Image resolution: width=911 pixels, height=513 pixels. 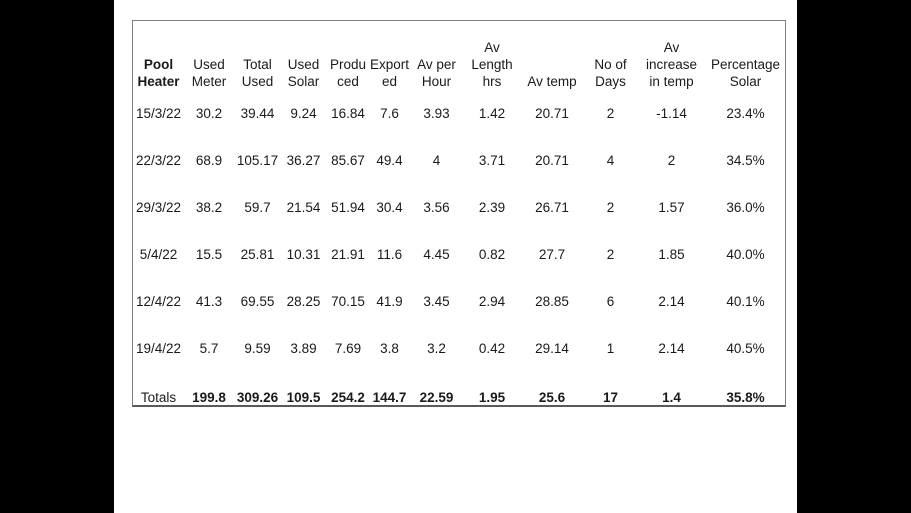 What do you see at coordinates (436, 207) in the screenshot?
I see `value-cell: 3.56` at bounding box center [436, 207].